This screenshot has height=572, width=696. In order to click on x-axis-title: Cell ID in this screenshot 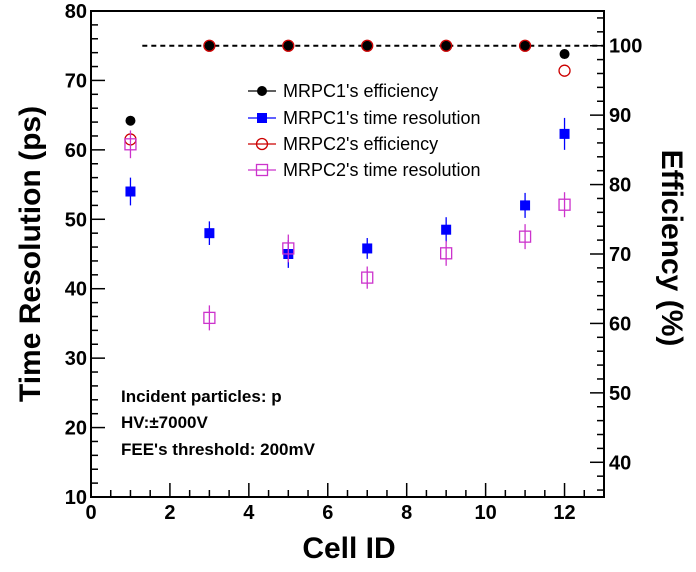, I will do `click(348, 548)`.